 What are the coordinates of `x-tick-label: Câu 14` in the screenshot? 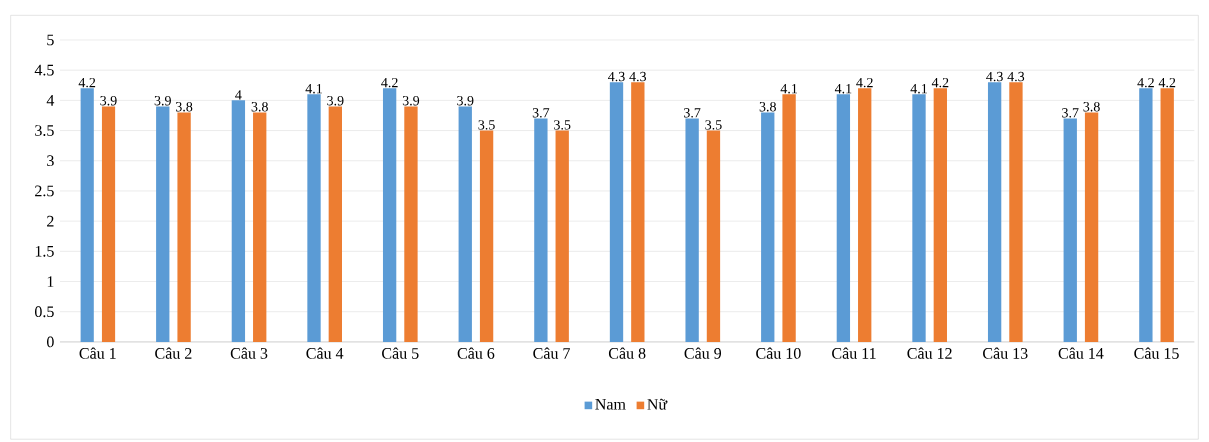 It's located at (1081, 353).